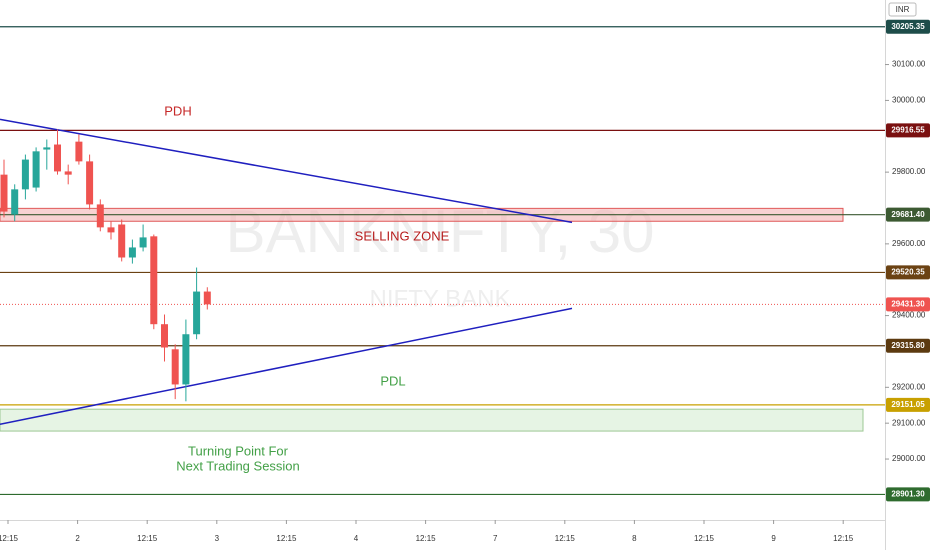 The image size is (932, 550). I want to click on zone, so click(432, 420).